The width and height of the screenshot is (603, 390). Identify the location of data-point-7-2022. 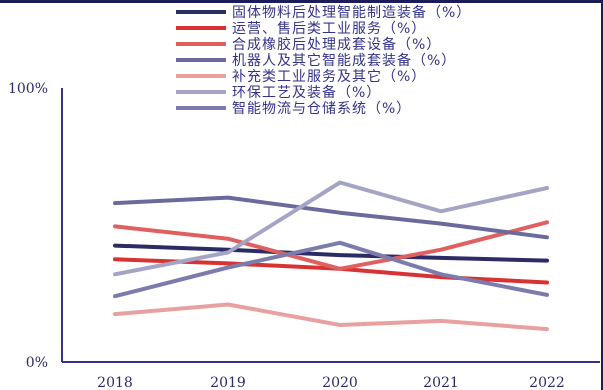
(547, 295).